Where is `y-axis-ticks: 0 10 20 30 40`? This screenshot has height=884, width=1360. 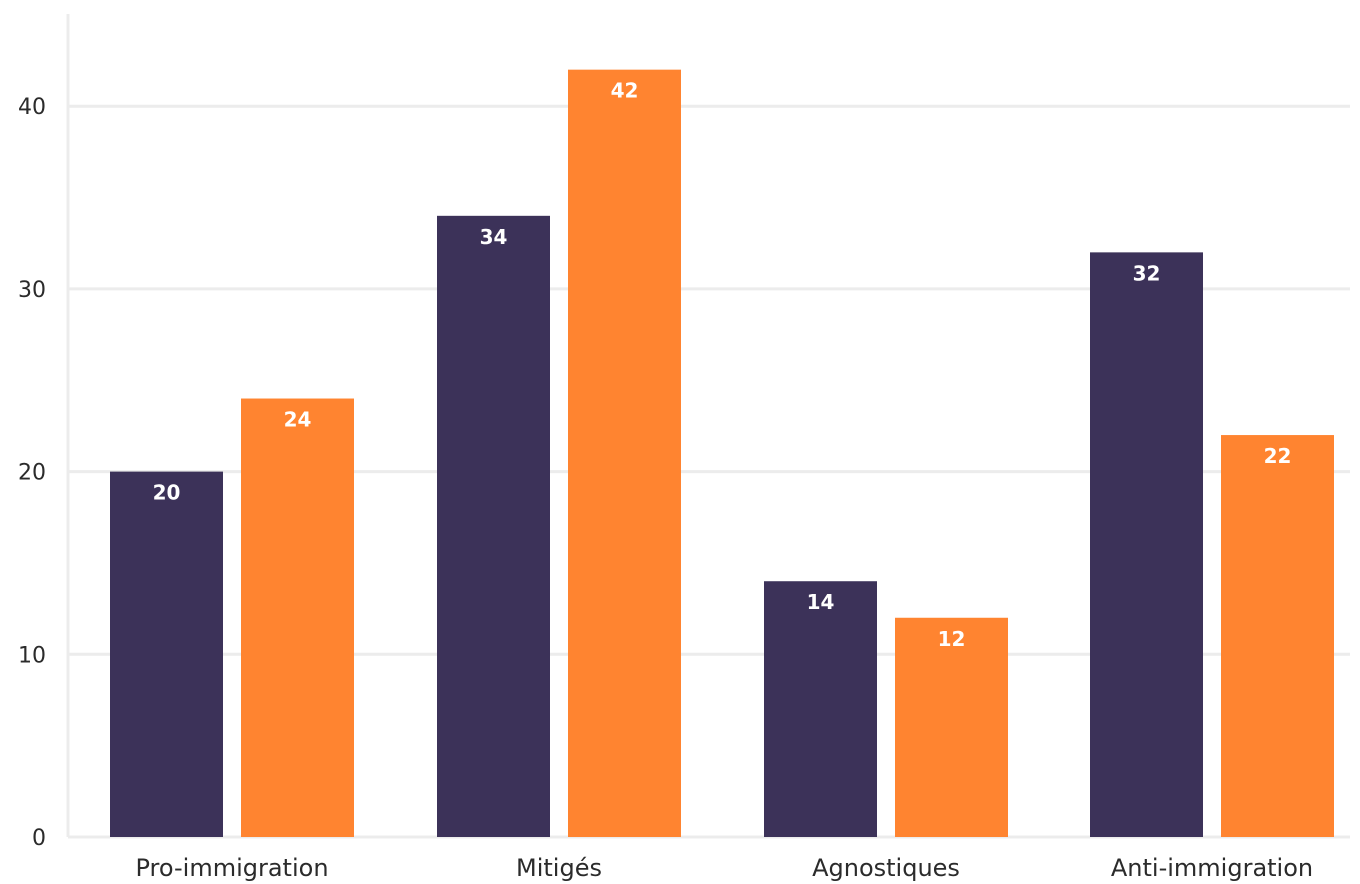 y-axis-ticks: 0 10 20 30 40 is located at coordinates (32, 473).